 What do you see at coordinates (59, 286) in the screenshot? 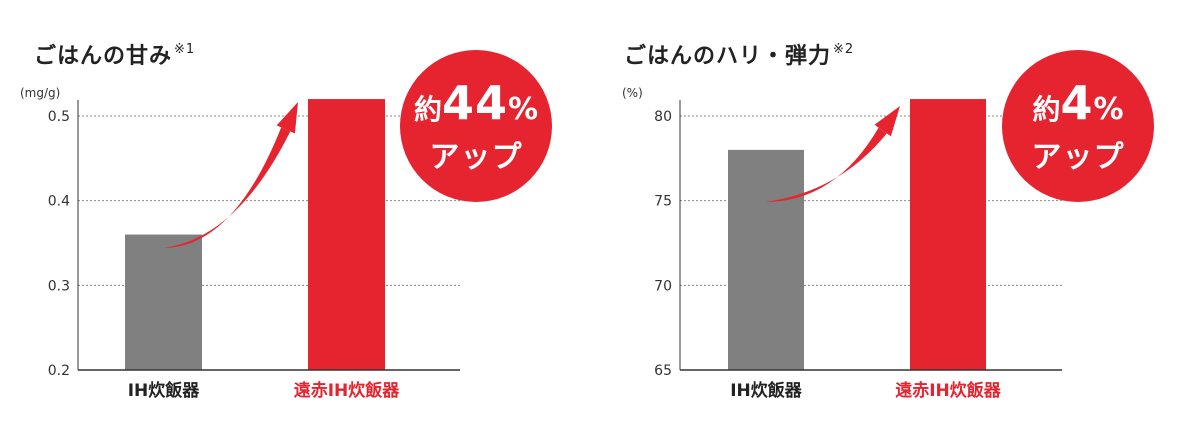
I see `y-tick-label: 0.3` at bounding box center [59, 286].